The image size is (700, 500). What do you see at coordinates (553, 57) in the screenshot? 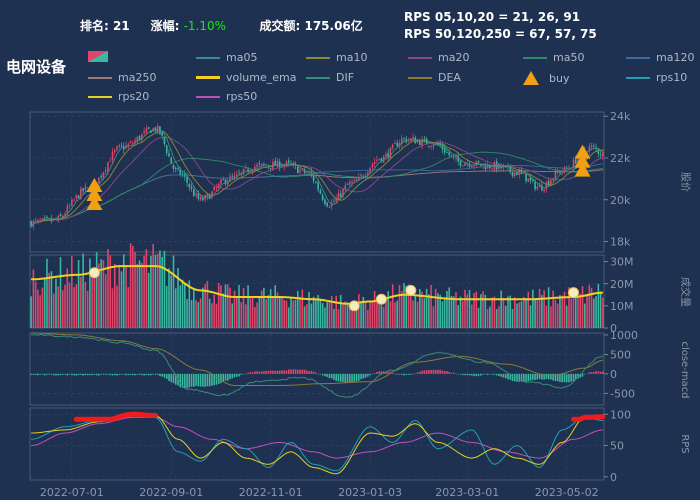
I see `legend-item-ma50: ma50` at bounding box center [553, 57].